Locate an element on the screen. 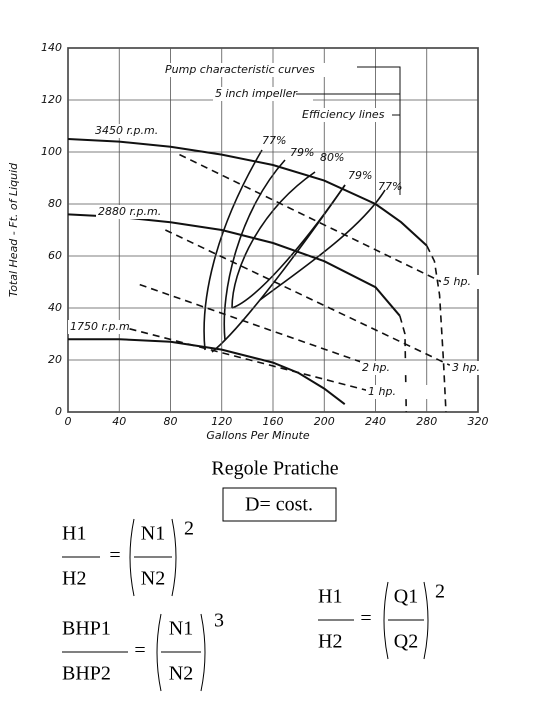 This screenshot has height=720, width=540. series-label: 1 hp. is located at coordinates (382, 391).